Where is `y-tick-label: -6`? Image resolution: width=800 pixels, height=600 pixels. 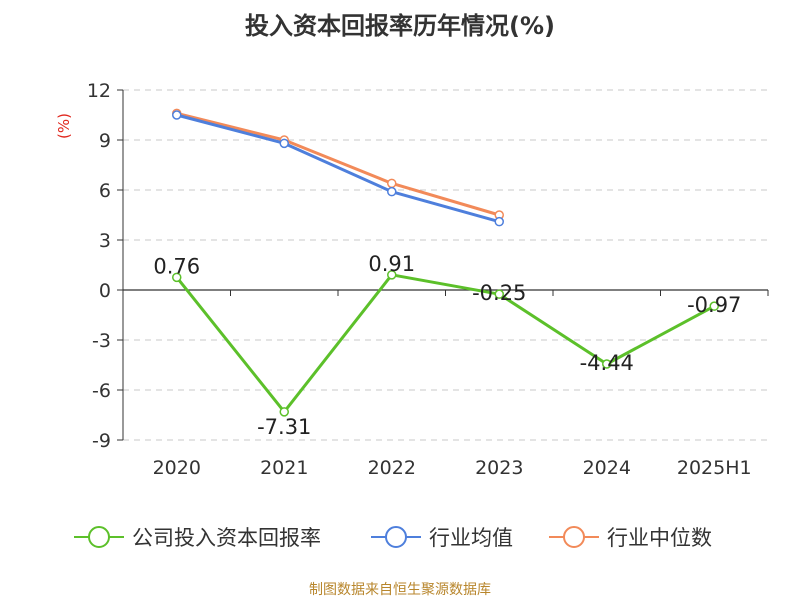
y-tick-label: -6 is located at coordinates (101, 391).